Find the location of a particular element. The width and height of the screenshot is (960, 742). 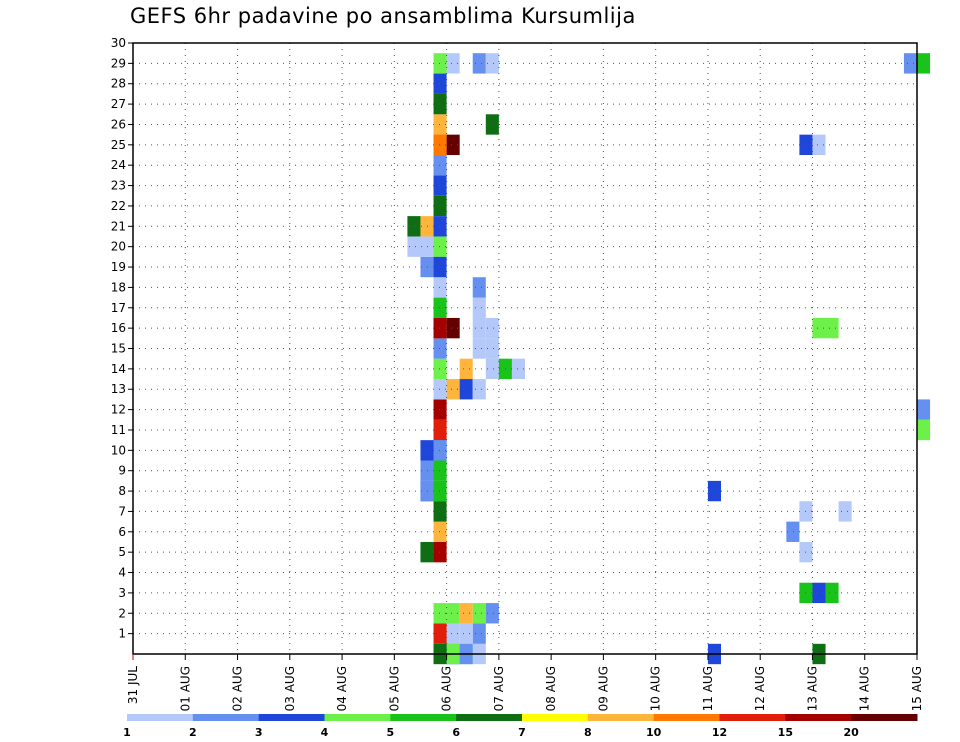

colorbar-label: 7 is located at coordinates (522, 732).